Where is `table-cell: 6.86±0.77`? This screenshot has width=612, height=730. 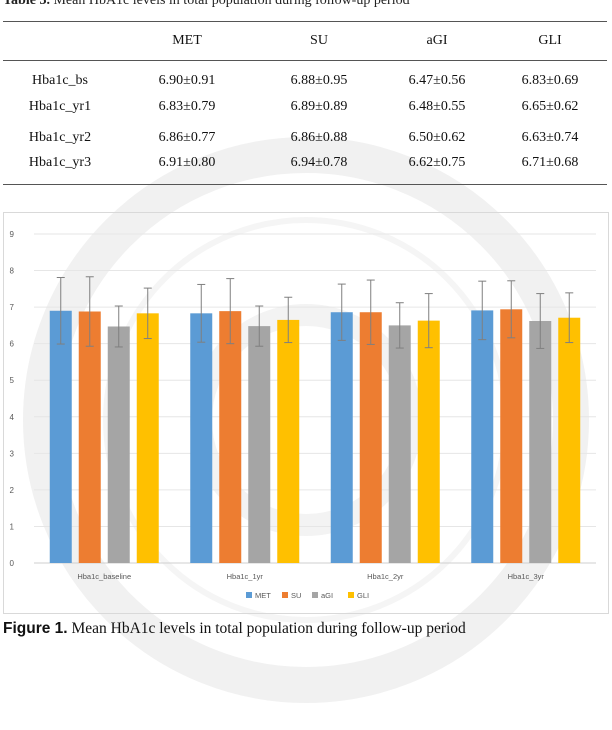 table-cell: 6.86±0.77 is located at coordinates (187, 137).